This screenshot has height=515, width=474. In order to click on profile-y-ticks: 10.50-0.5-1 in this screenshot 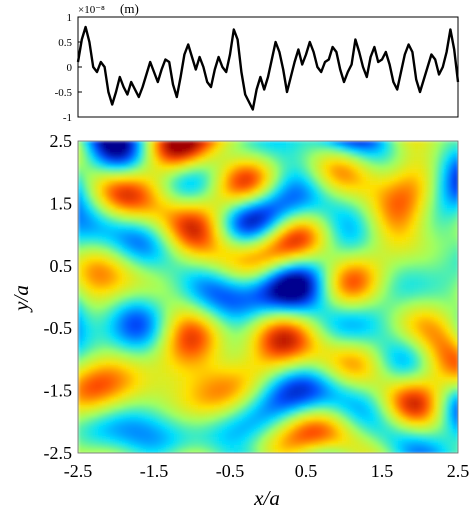, I will do `click(68, 68)`.